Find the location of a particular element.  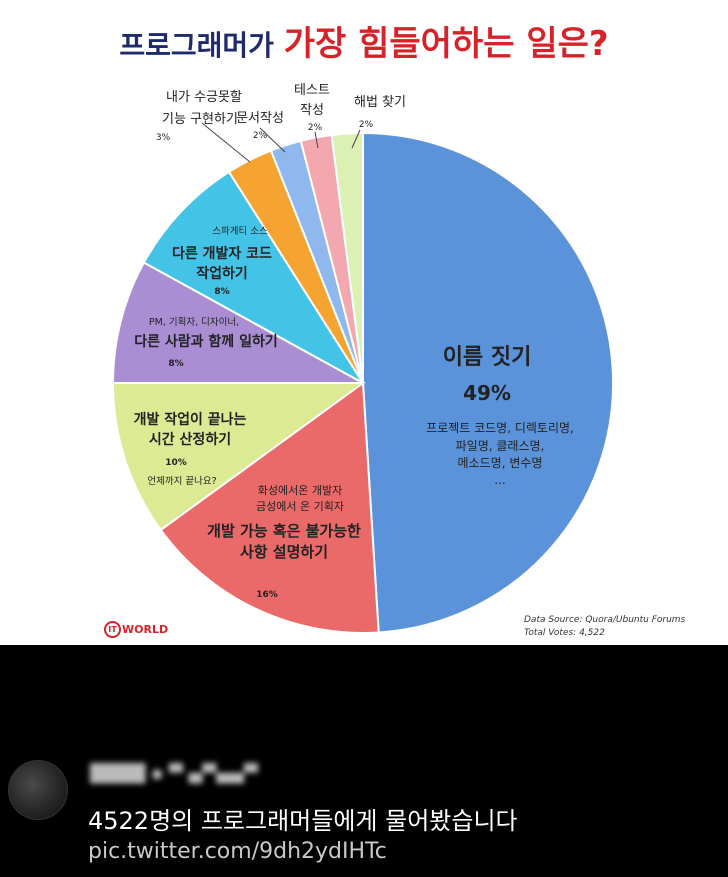

slice-note: 파일명, 클래스명, is located at coordinates (500, 446).